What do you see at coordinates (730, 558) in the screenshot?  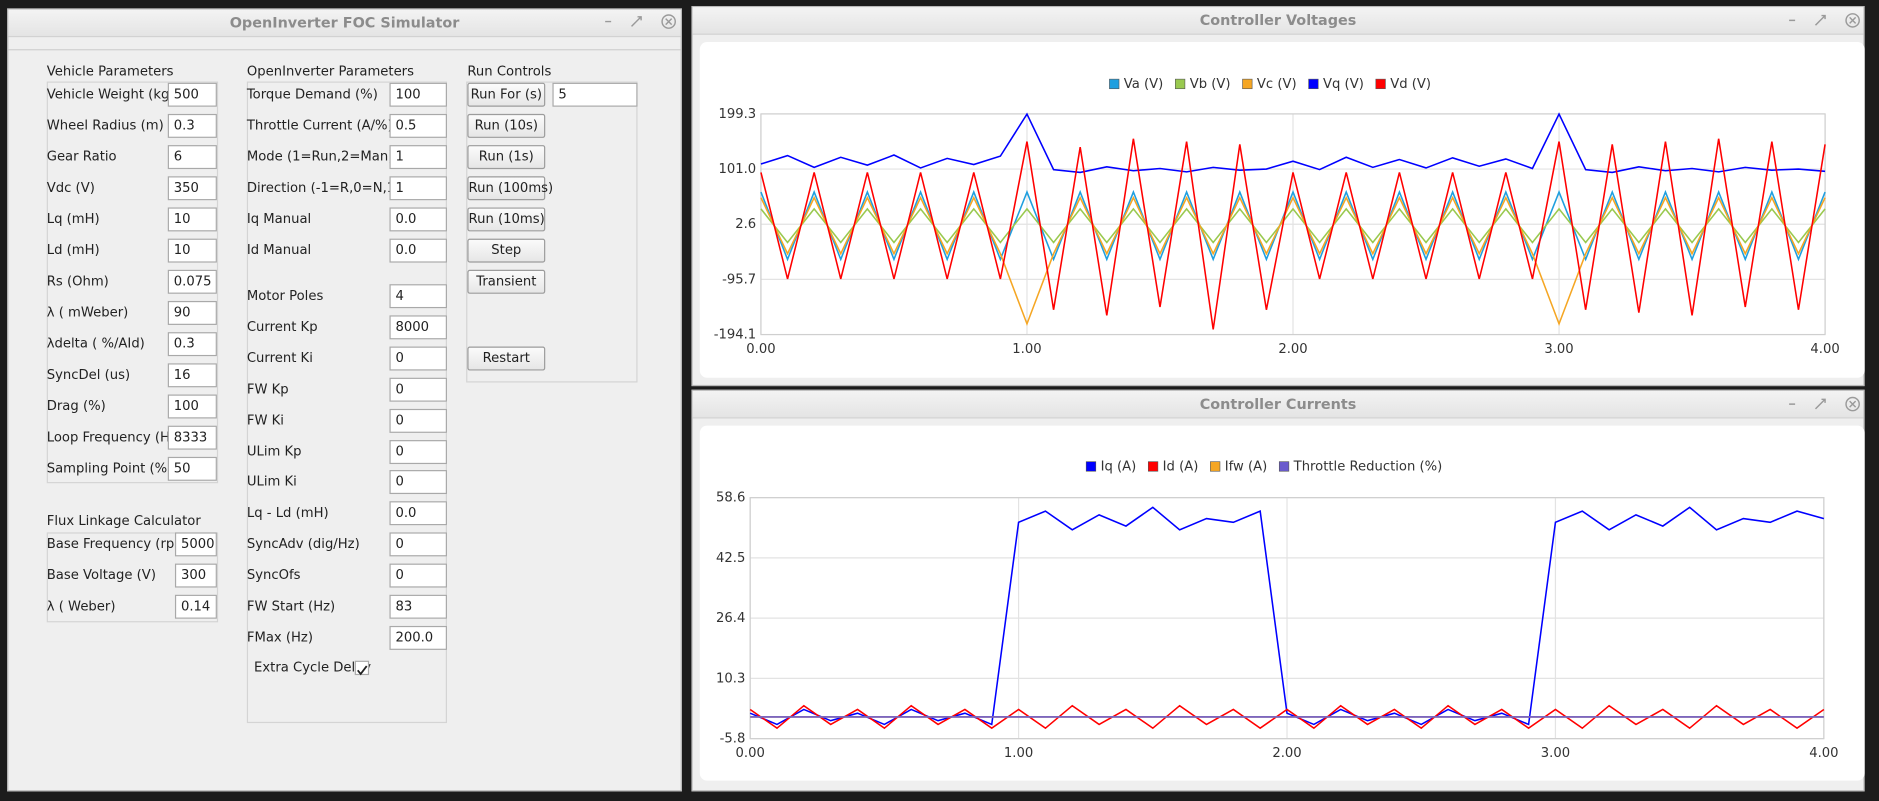 I see `y-tick-label: 42.5` at bounding box center [730, 558].